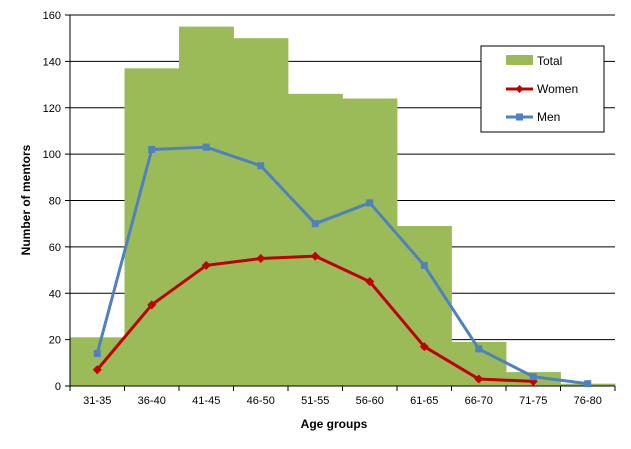 The width and height of the screenshot is (631, 449). I want to click on y-tick-label: 0, so click(58, 387).